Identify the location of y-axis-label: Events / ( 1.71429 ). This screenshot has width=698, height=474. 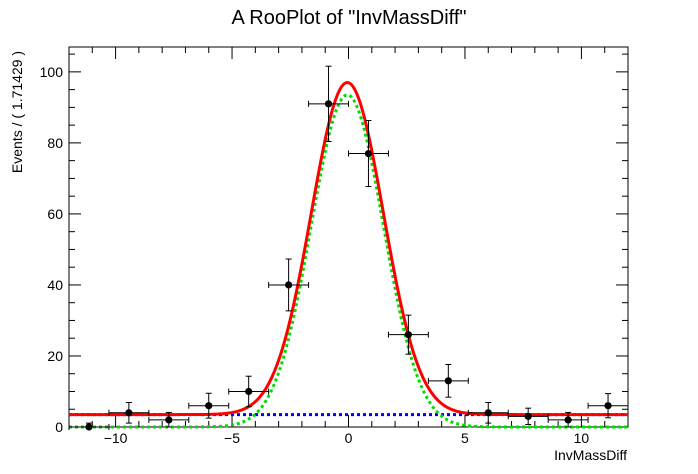
(17, 112).